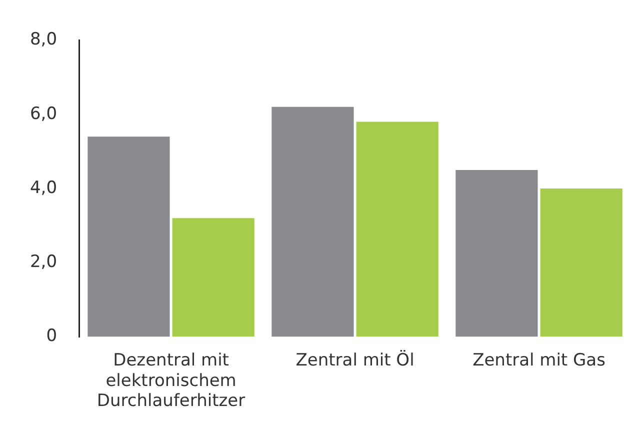  I want to click on y-tick-label: 4,0, so click(44, 188).